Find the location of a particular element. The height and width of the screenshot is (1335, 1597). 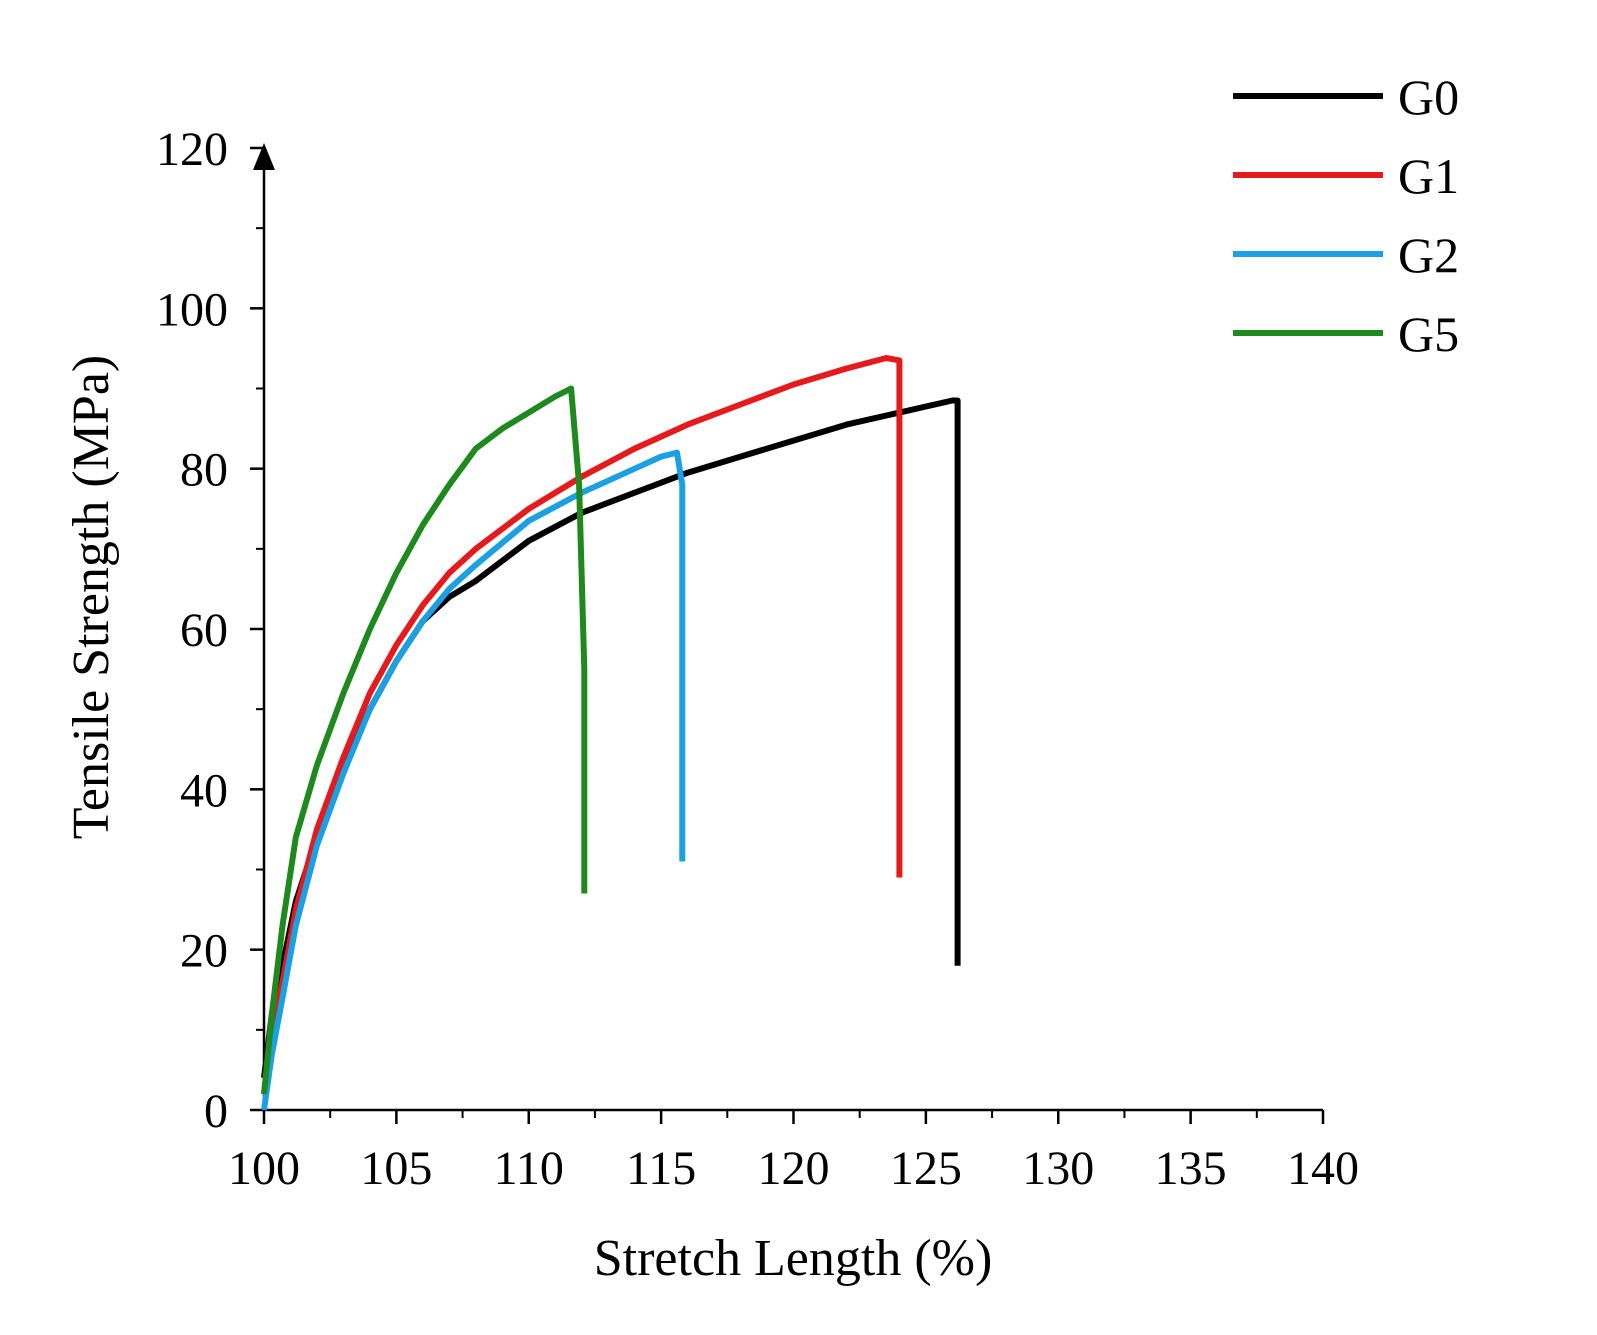

series-line-g2 is located at coordinates (473, 780).